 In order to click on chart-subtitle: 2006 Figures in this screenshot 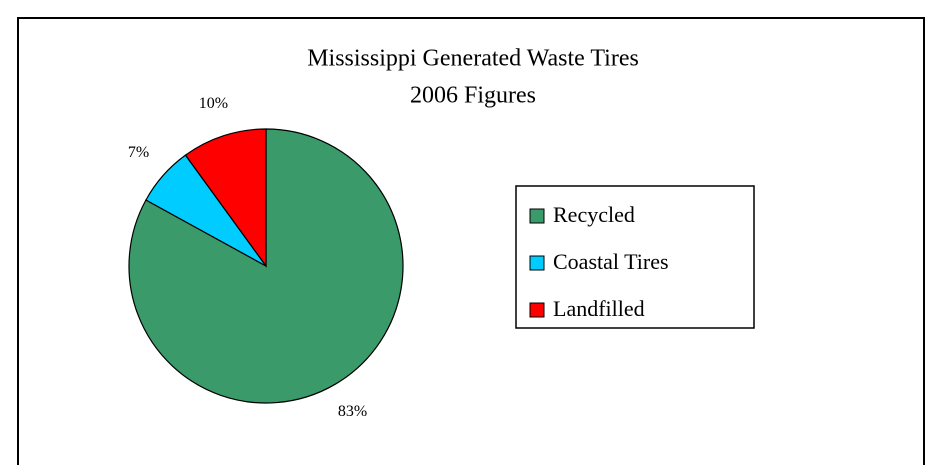, I will do `click(473, 96)`.